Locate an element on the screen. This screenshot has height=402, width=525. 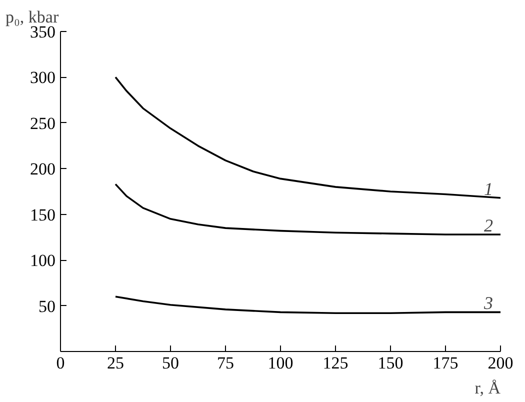
y-tick-label: 100 is located at coordinates (43, 260).